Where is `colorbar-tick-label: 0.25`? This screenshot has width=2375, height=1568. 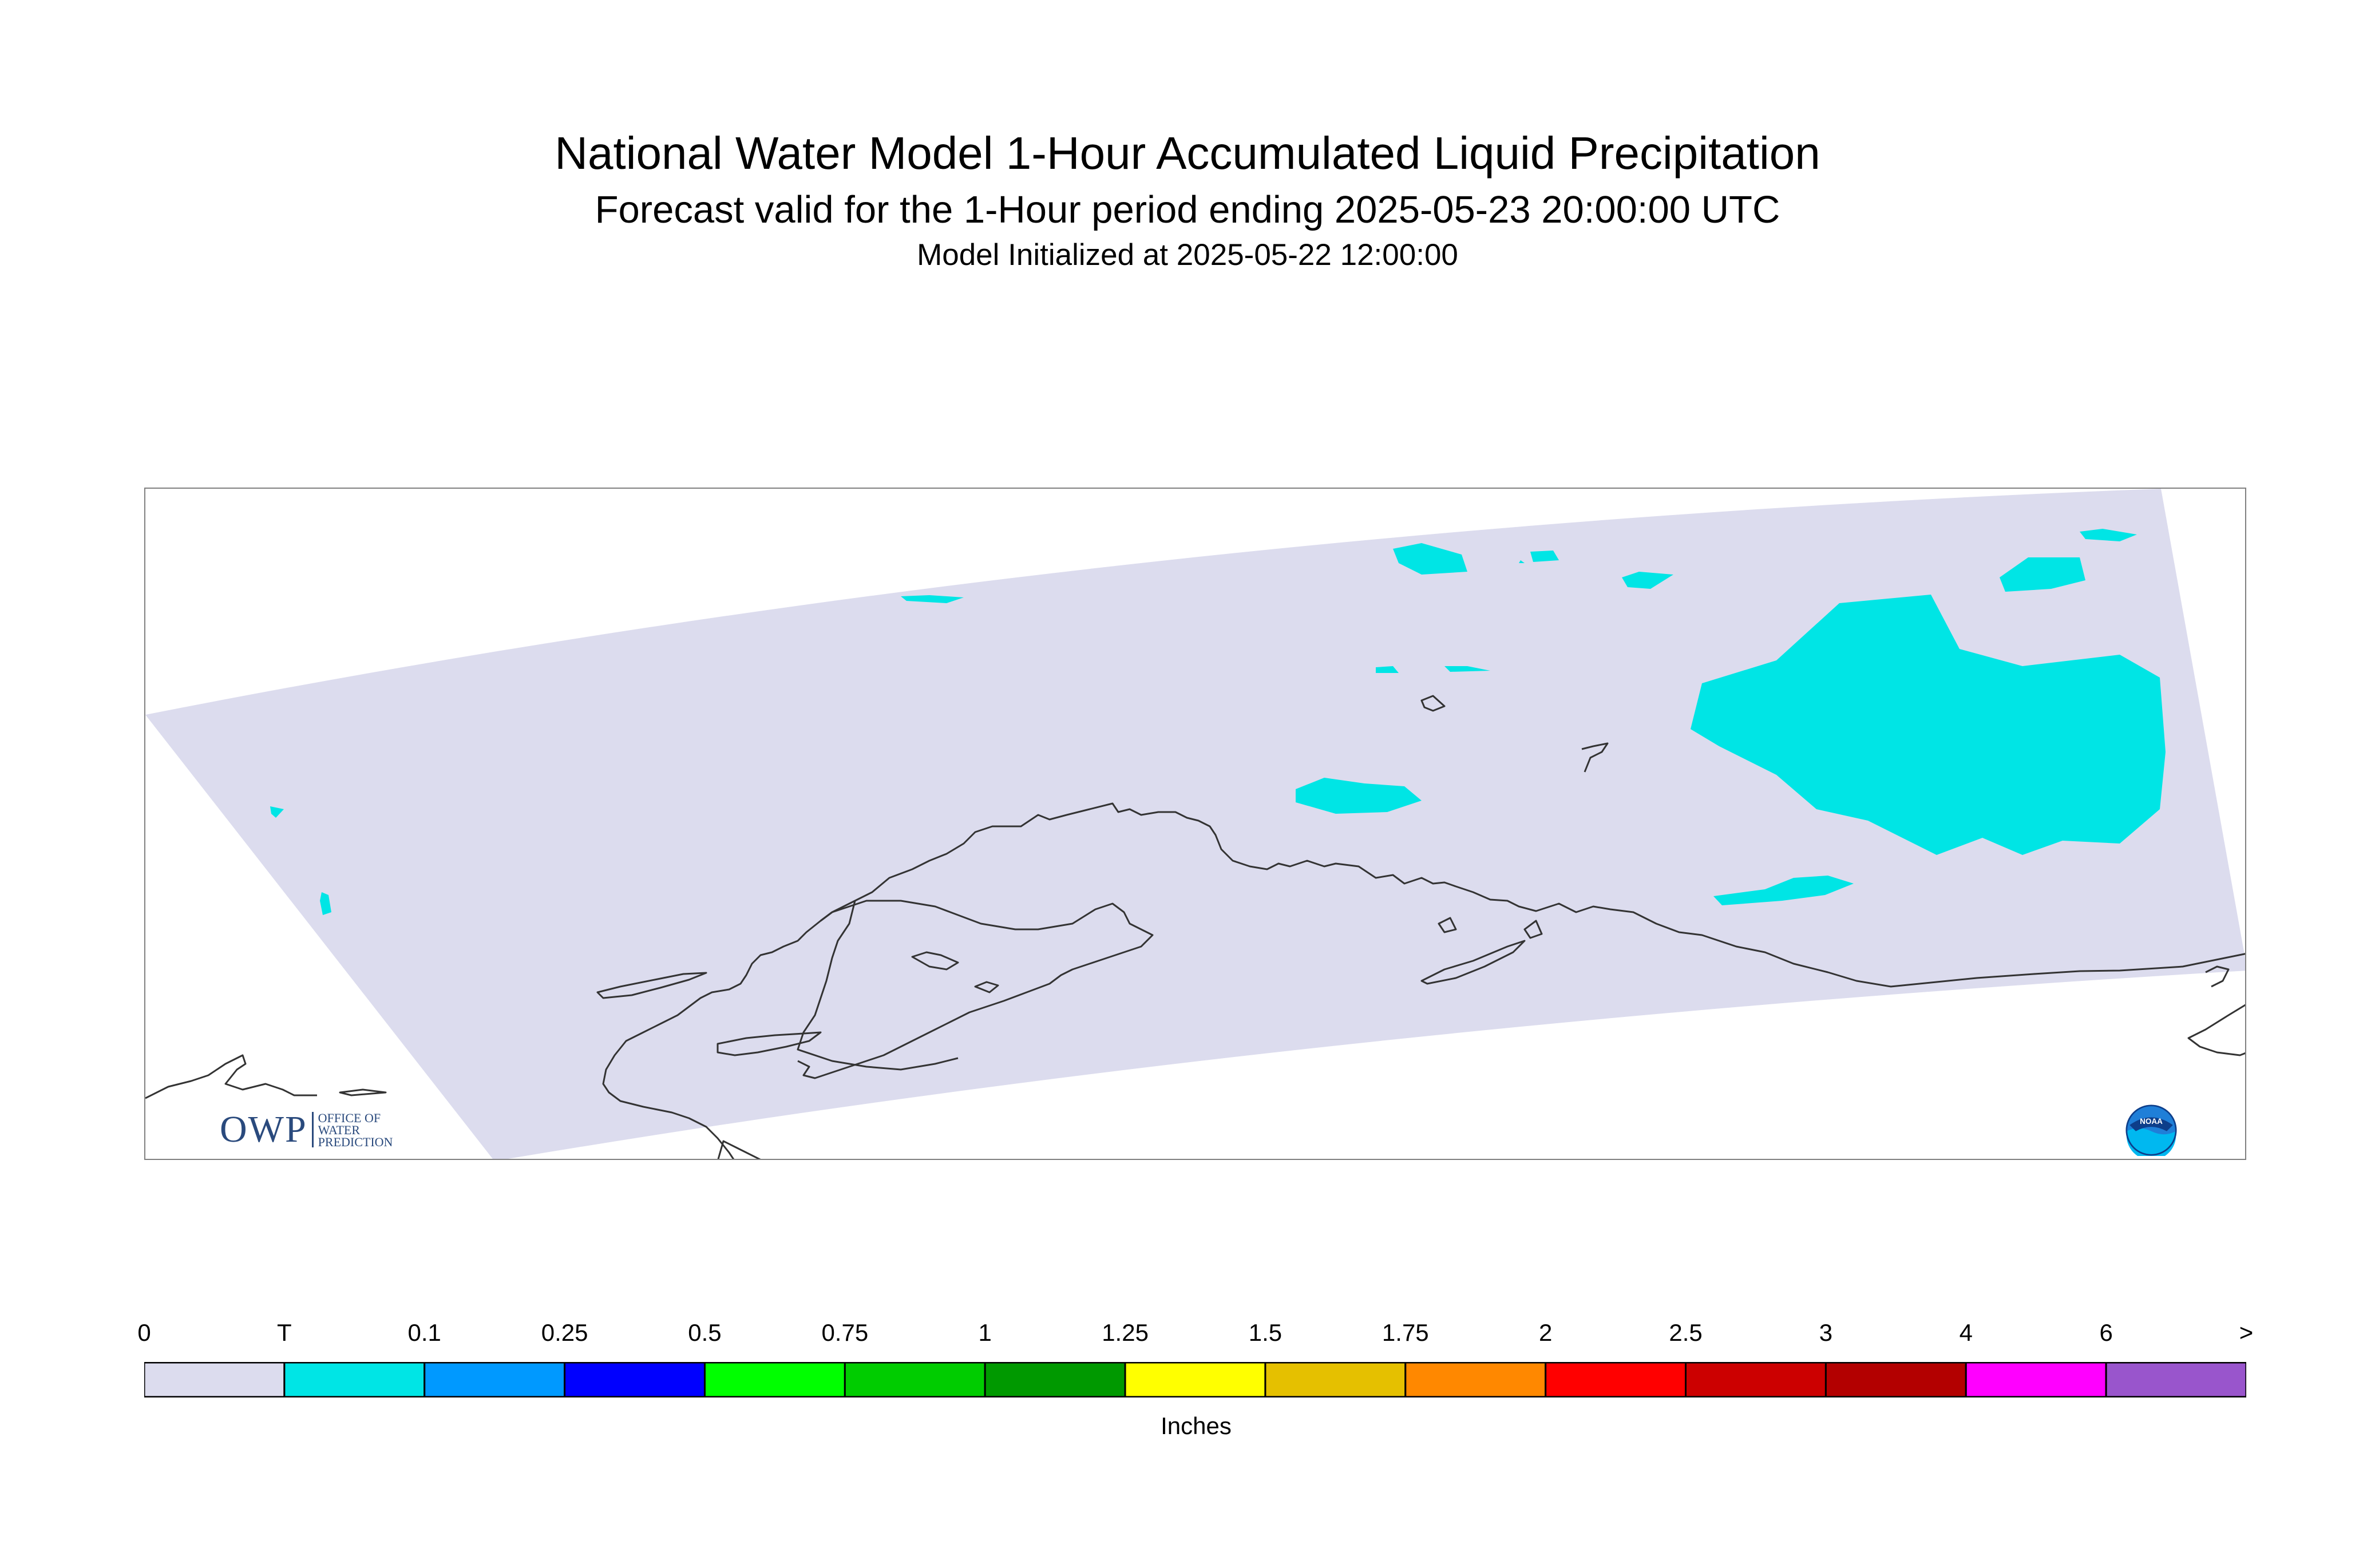
colorbar-tick-label: 0.25 is located at coordinates (564, 1332).